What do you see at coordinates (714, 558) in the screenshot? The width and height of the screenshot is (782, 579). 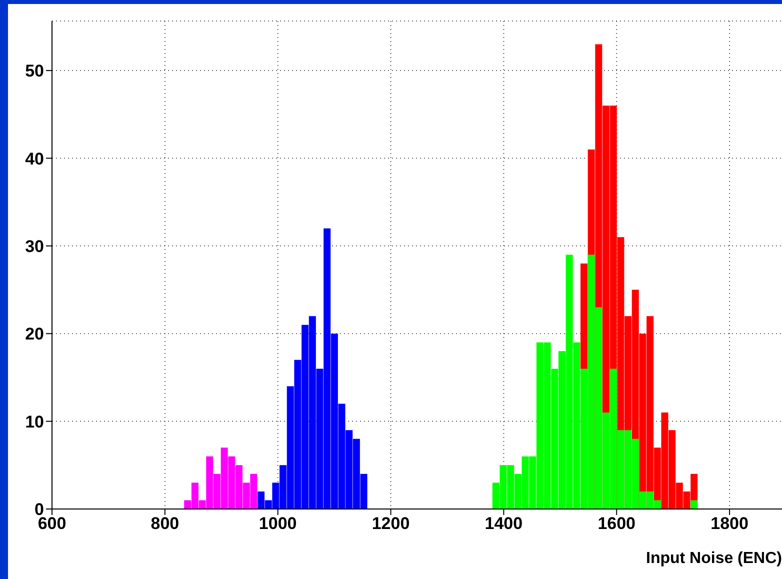 I see `x-axis-title: Input Noise (ENC)` at bounding box center [714, 558].